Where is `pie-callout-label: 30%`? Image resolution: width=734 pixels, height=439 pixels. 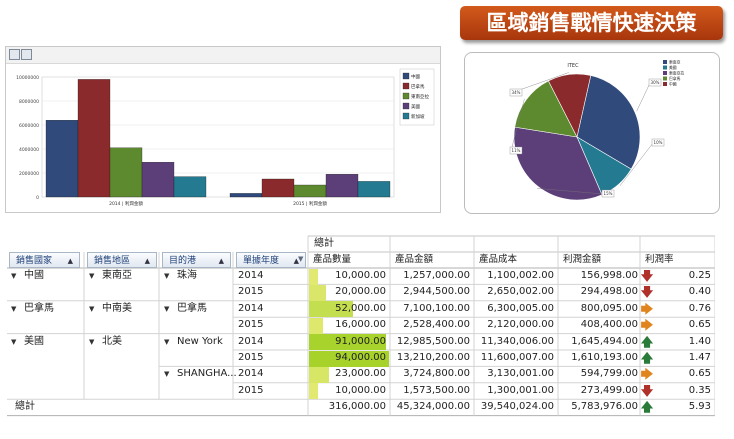 pie-callout-label: 30% is located at coordinates (655, 82).